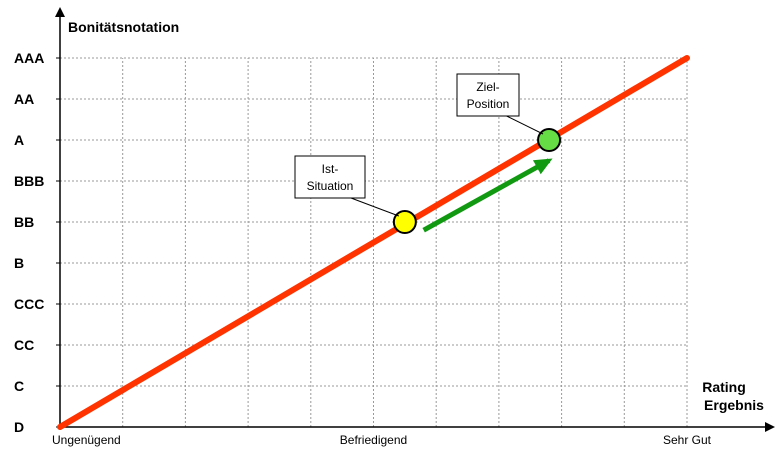 The width and height of the screenshot is (780, 474). What do you see at coordinates (487, 87) in the screenshot?
I see `callout-label-line1: Ziel-` at bounding box center [487, 87].